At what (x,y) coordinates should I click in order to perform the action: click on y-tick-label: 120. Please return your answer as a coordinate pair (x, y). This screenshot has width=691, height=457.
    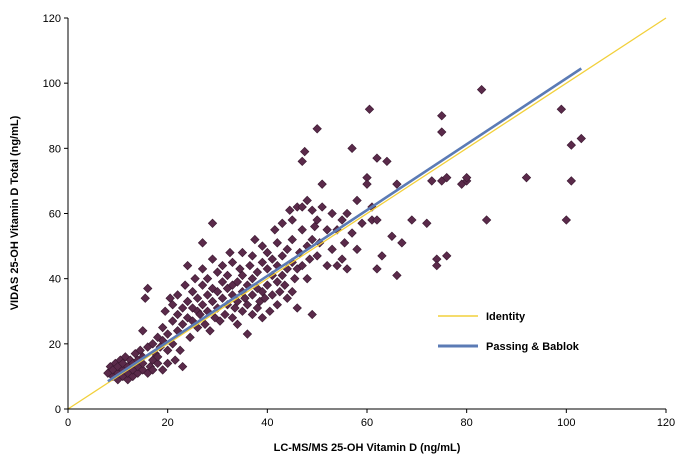
    Looking at the image, I should click on (52, 19).